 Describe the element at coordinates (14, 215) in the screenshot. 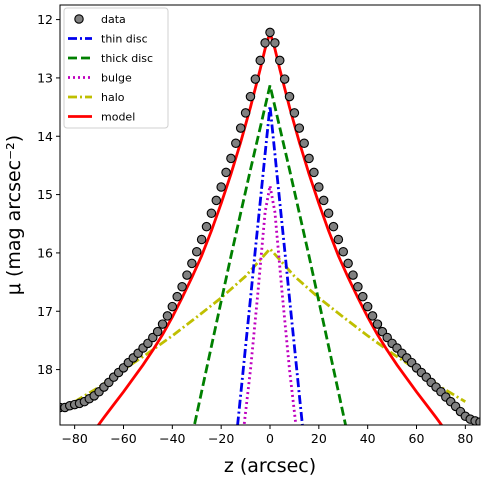

I see `y-axis-label: μ (mag arcsec⁻²)` at that location.